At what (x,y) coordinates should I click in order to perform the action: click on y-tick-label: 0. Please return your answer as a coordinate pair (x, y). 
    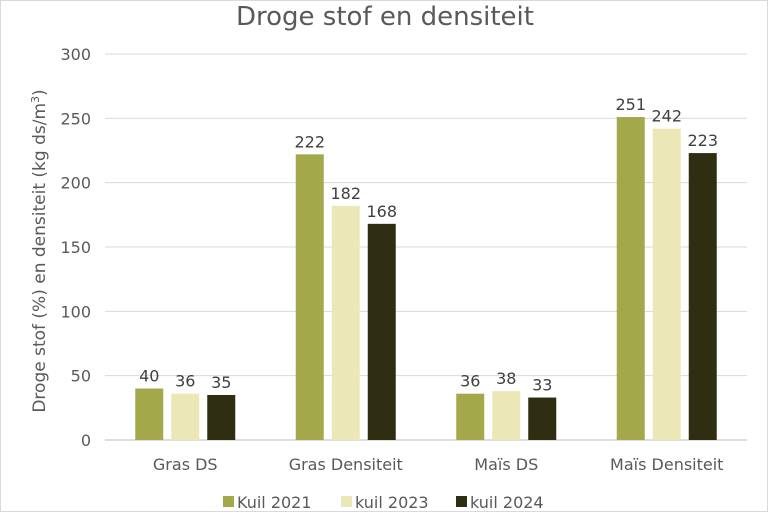
    Looking at the image, I should click on (86, 440).